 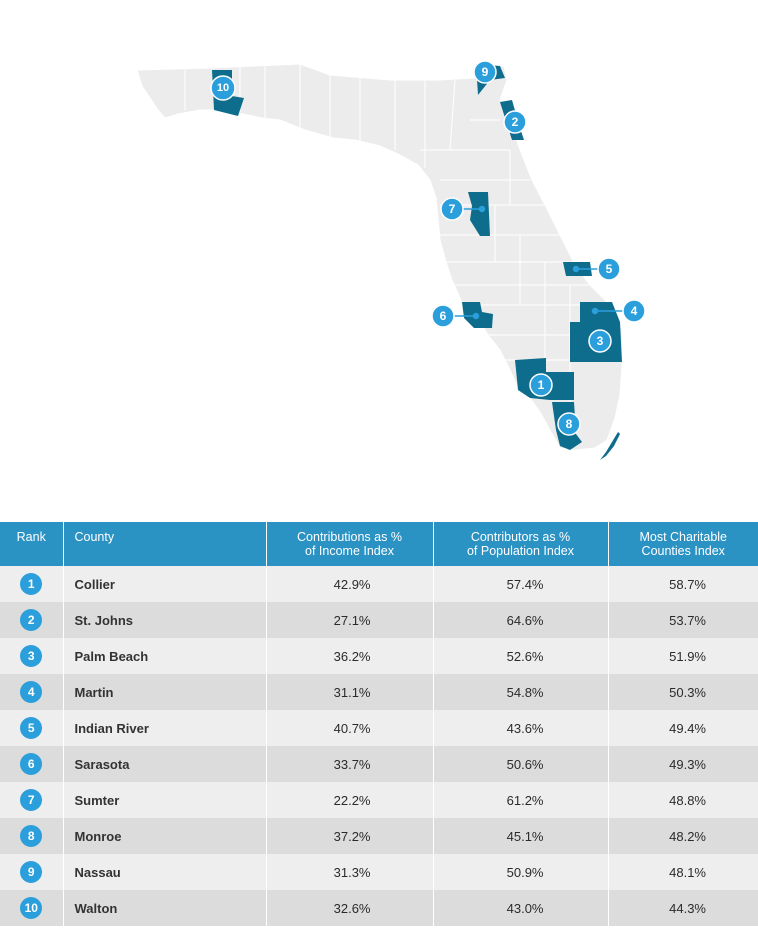 I want to click on svg-text: 1, so click(x=541, y=385).